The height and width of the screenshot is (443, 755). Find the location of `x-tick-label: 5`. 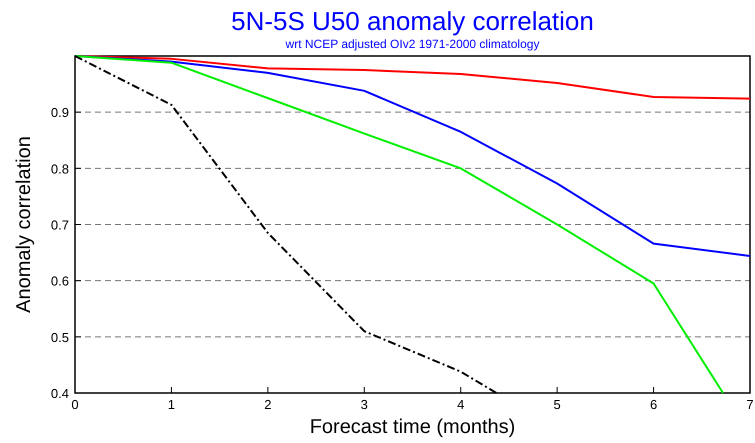

x-tick-label: 5 is located at coordinates (557, 404).